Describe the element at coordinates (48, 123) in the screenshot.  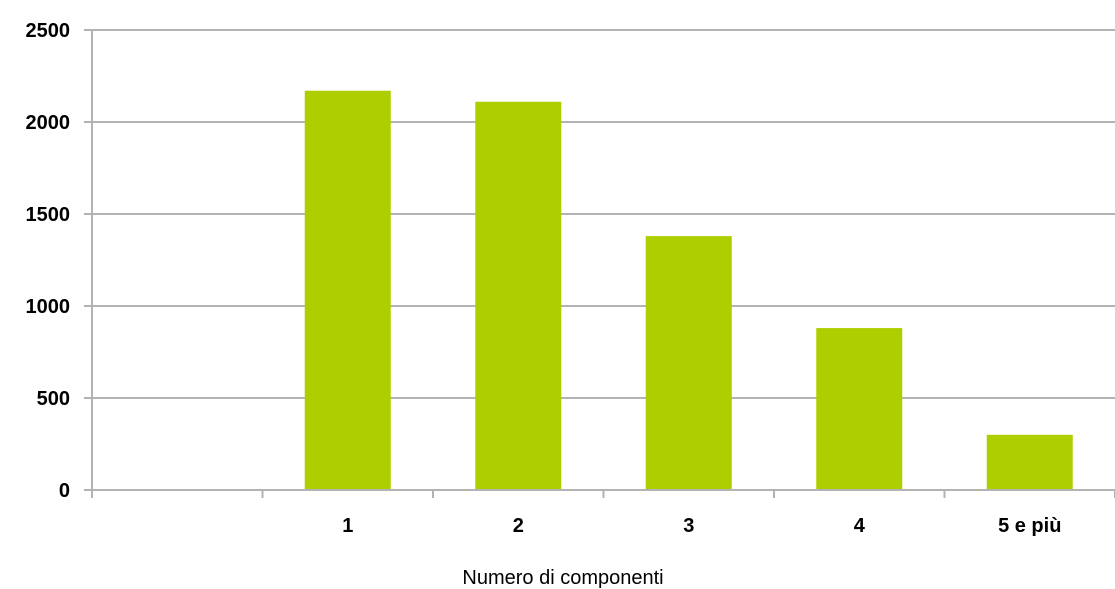
I see `y-tick-label: 2000` at that location.